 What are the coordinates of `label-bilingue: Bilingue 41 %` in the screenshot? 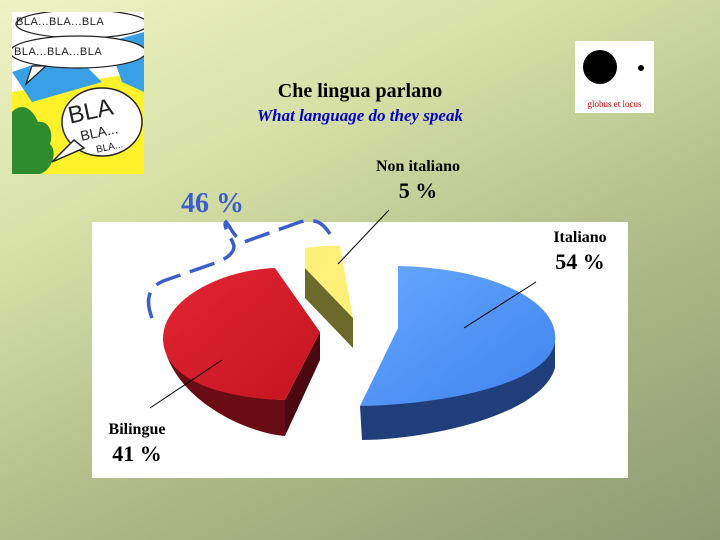 It's located at (137, 444).